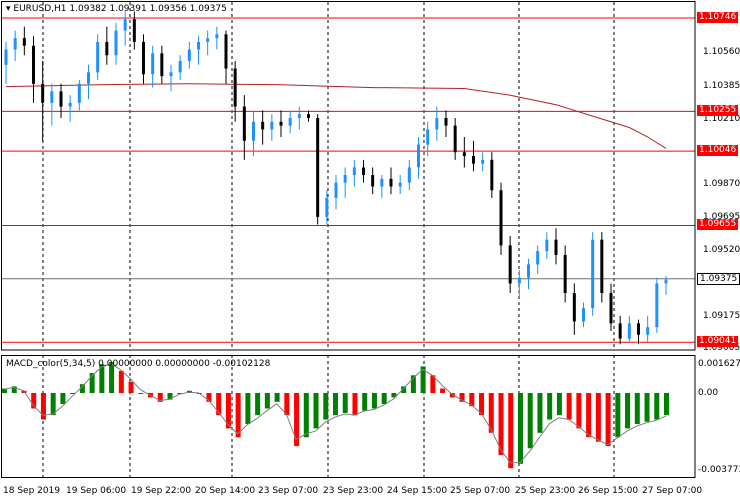 The width and height of the screenshot is (740, 500). I want to click on price-tick: 1.09520, so click(721, 250).